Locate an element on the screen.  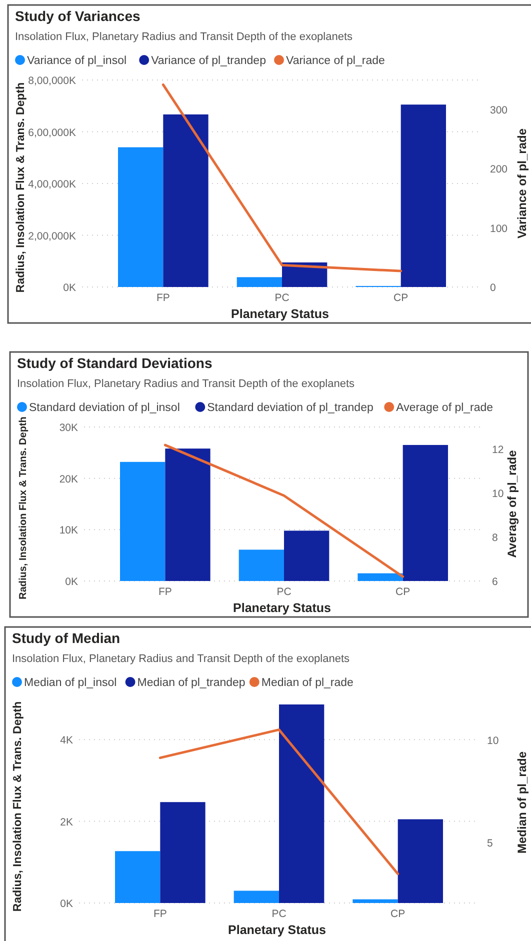
y-tick-label: 10K is located at coordinates (68, 530).